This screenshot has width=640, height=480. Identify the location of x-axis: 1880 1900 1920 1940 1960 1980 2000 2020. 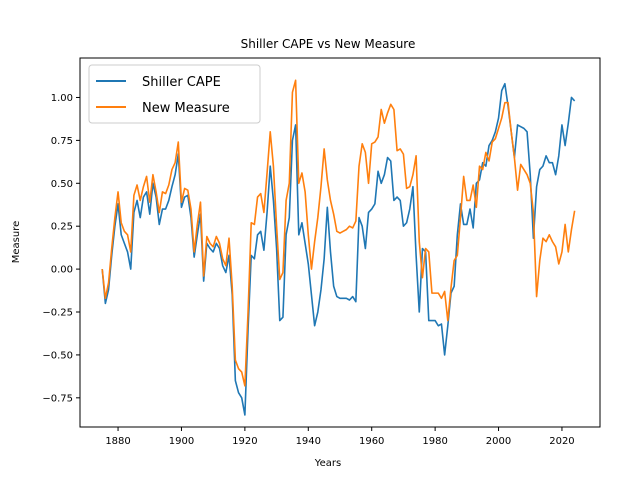
(340, 437).